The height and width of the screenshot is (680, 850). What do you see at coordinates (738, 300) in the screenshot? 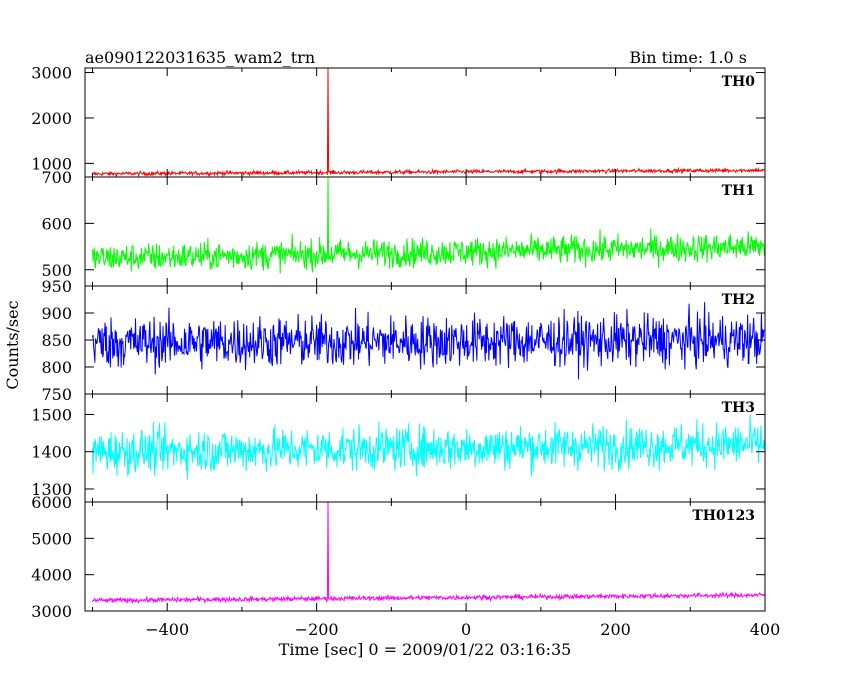
I see `panel-label-th2: TH2` at bounding box center [738, 300].